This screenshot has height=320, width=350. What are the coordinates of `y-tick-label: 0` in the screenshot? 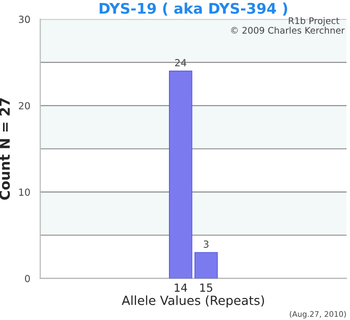 It's located at (27, 278).